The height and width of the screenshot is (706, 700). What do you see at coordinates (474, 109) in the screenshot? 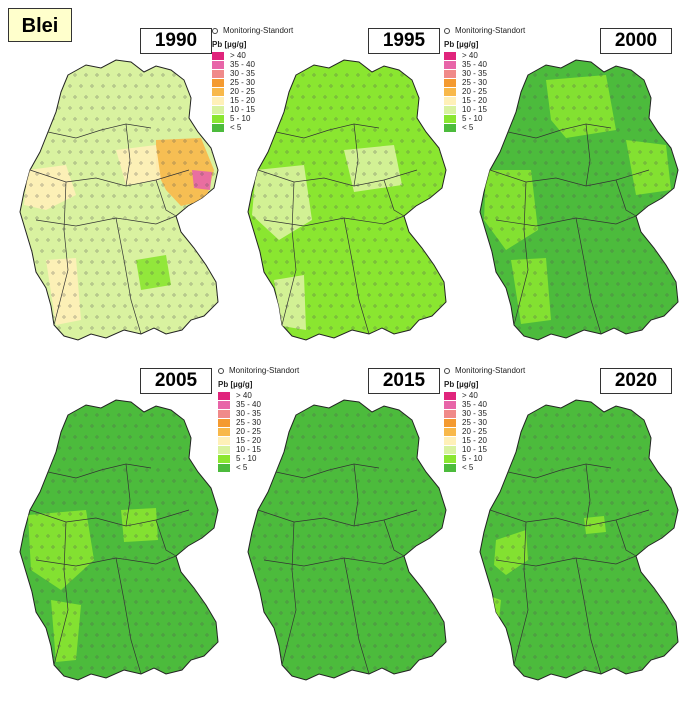
I see `legend-class-label: 10 - 15` at bounding box center [474, 109].